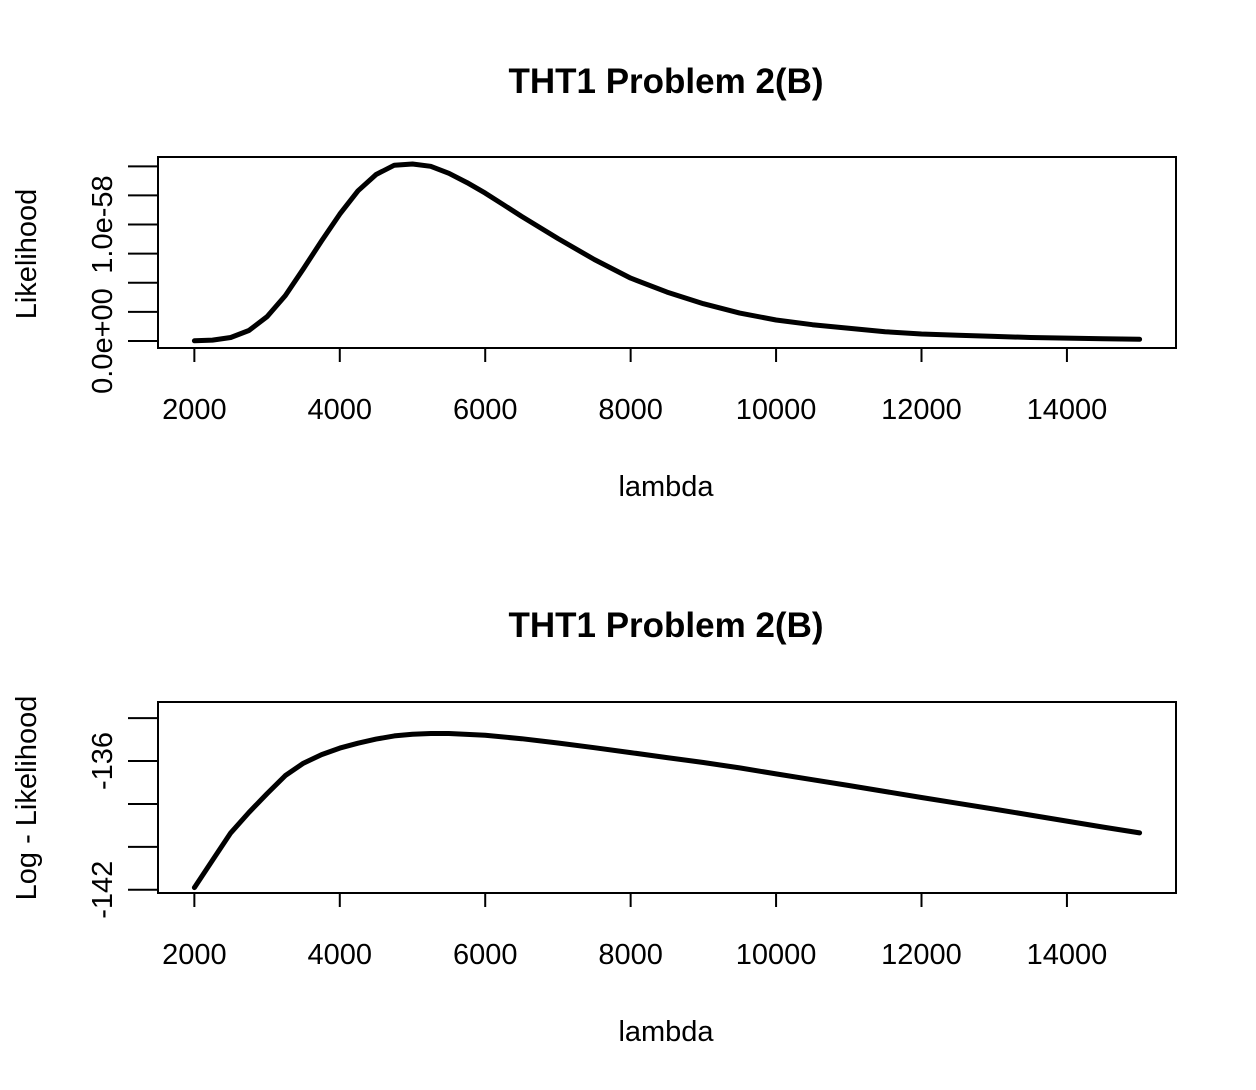 This screenshot has width=1256, height=1090. What do you see at coordinates (103, 761) in the screenshot?
I see `y-tick-label: -136` at bounding box center [103, 761].